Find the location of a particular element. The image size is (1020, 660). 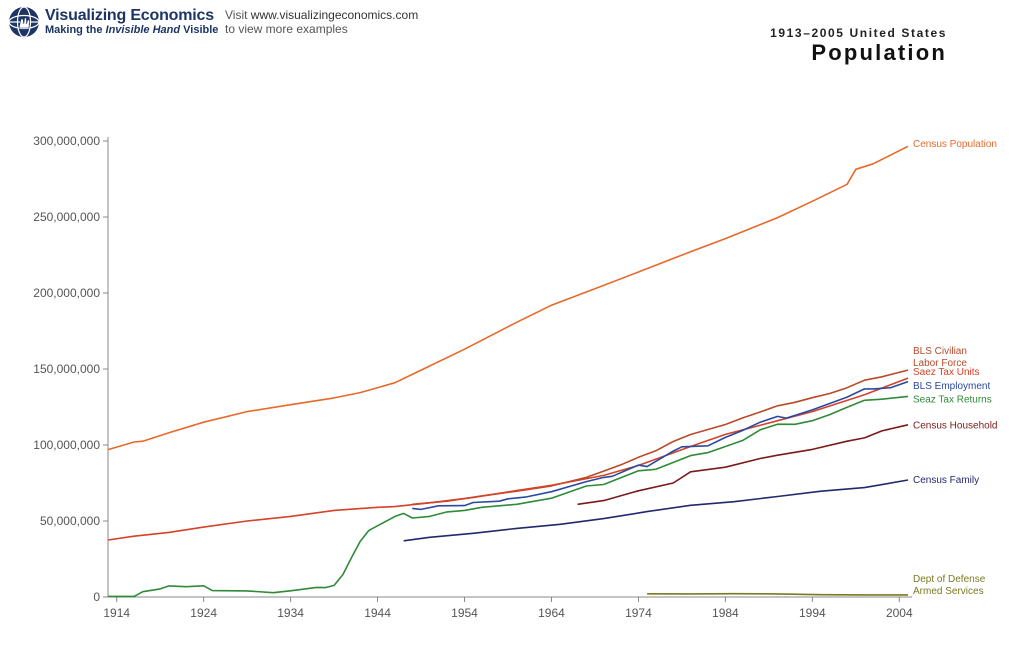

x-tick-label: 1994 is located at coordinates (812, 613).